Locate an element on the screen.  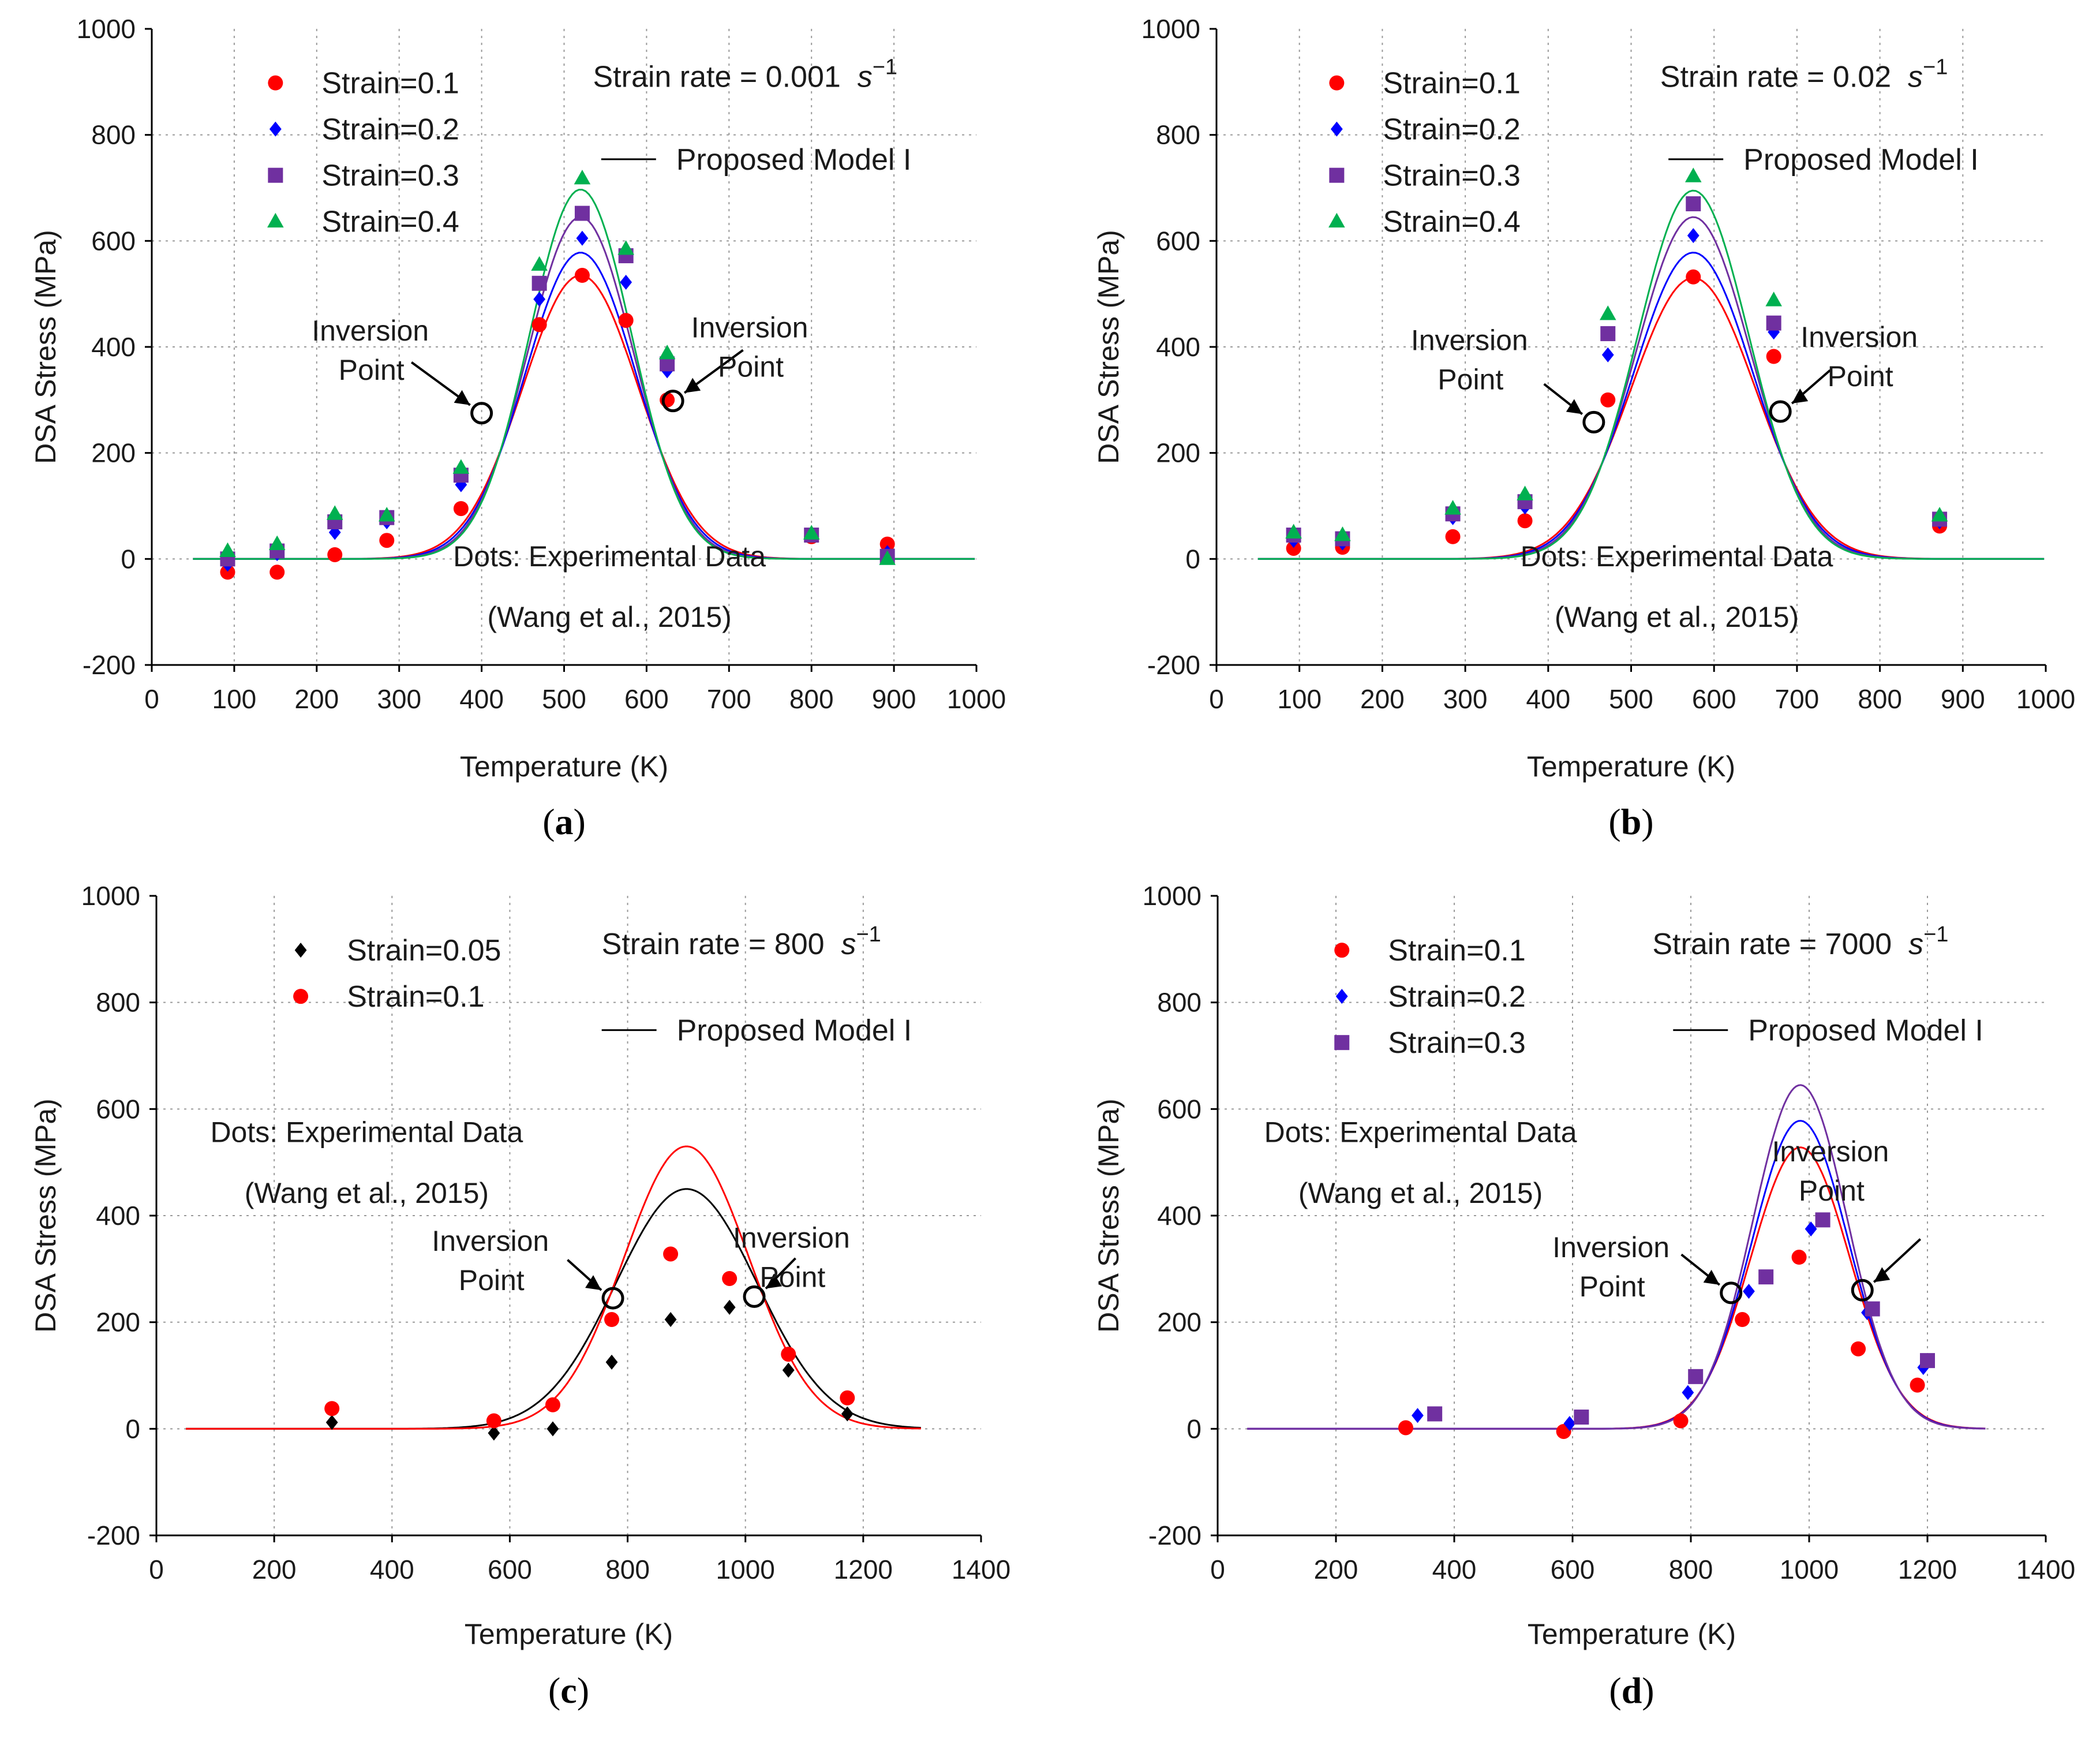
x-tick-label: 700 is located at coordinates (729, 699).